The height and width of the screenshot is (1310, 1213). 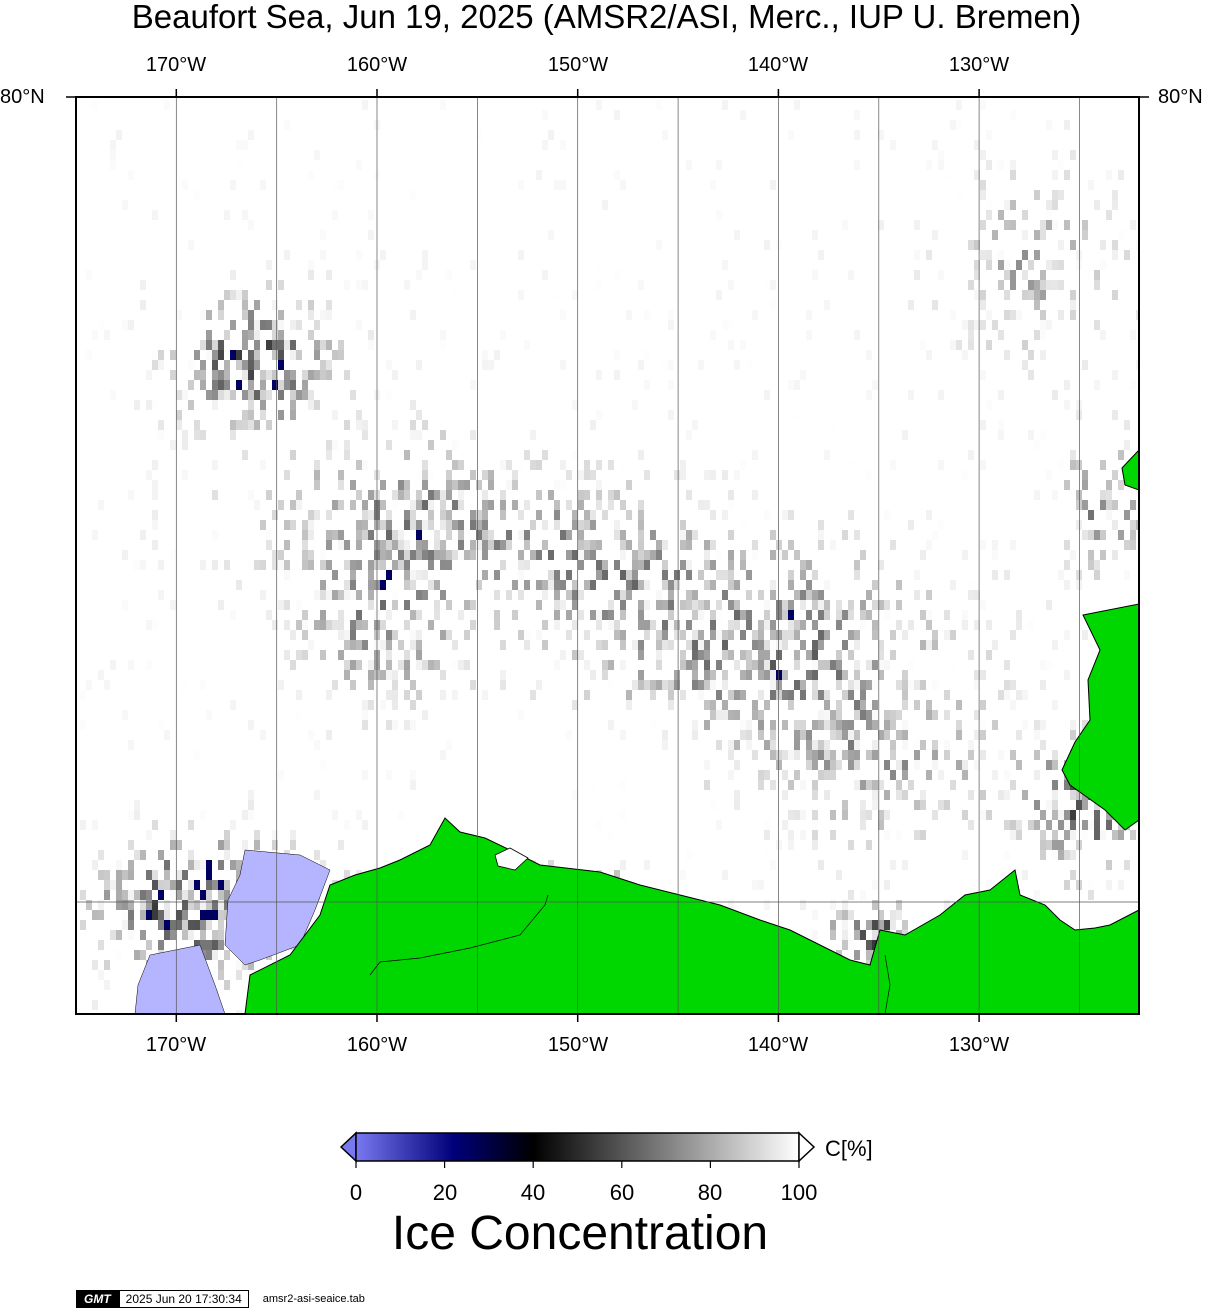 What do you see at coordinates (1130, 470) in the screenshot?
I see `land-prince-patrick` at bounding box center [1130, 470].